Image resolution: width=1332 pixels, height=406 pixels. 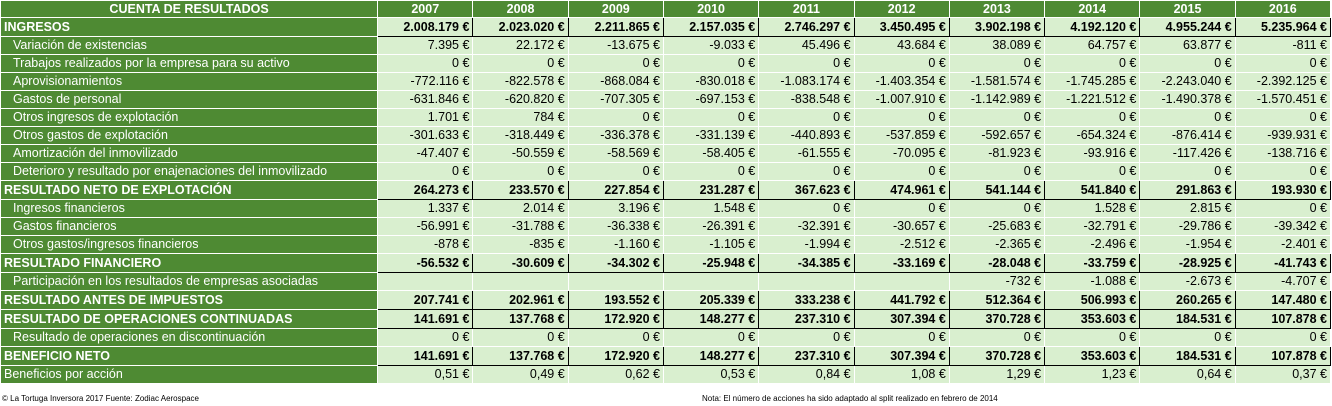 What do you see at coordinates (189, 27) in the screenshot?
I see `row-label: INGRESOS` at bounding box center [189, 27].